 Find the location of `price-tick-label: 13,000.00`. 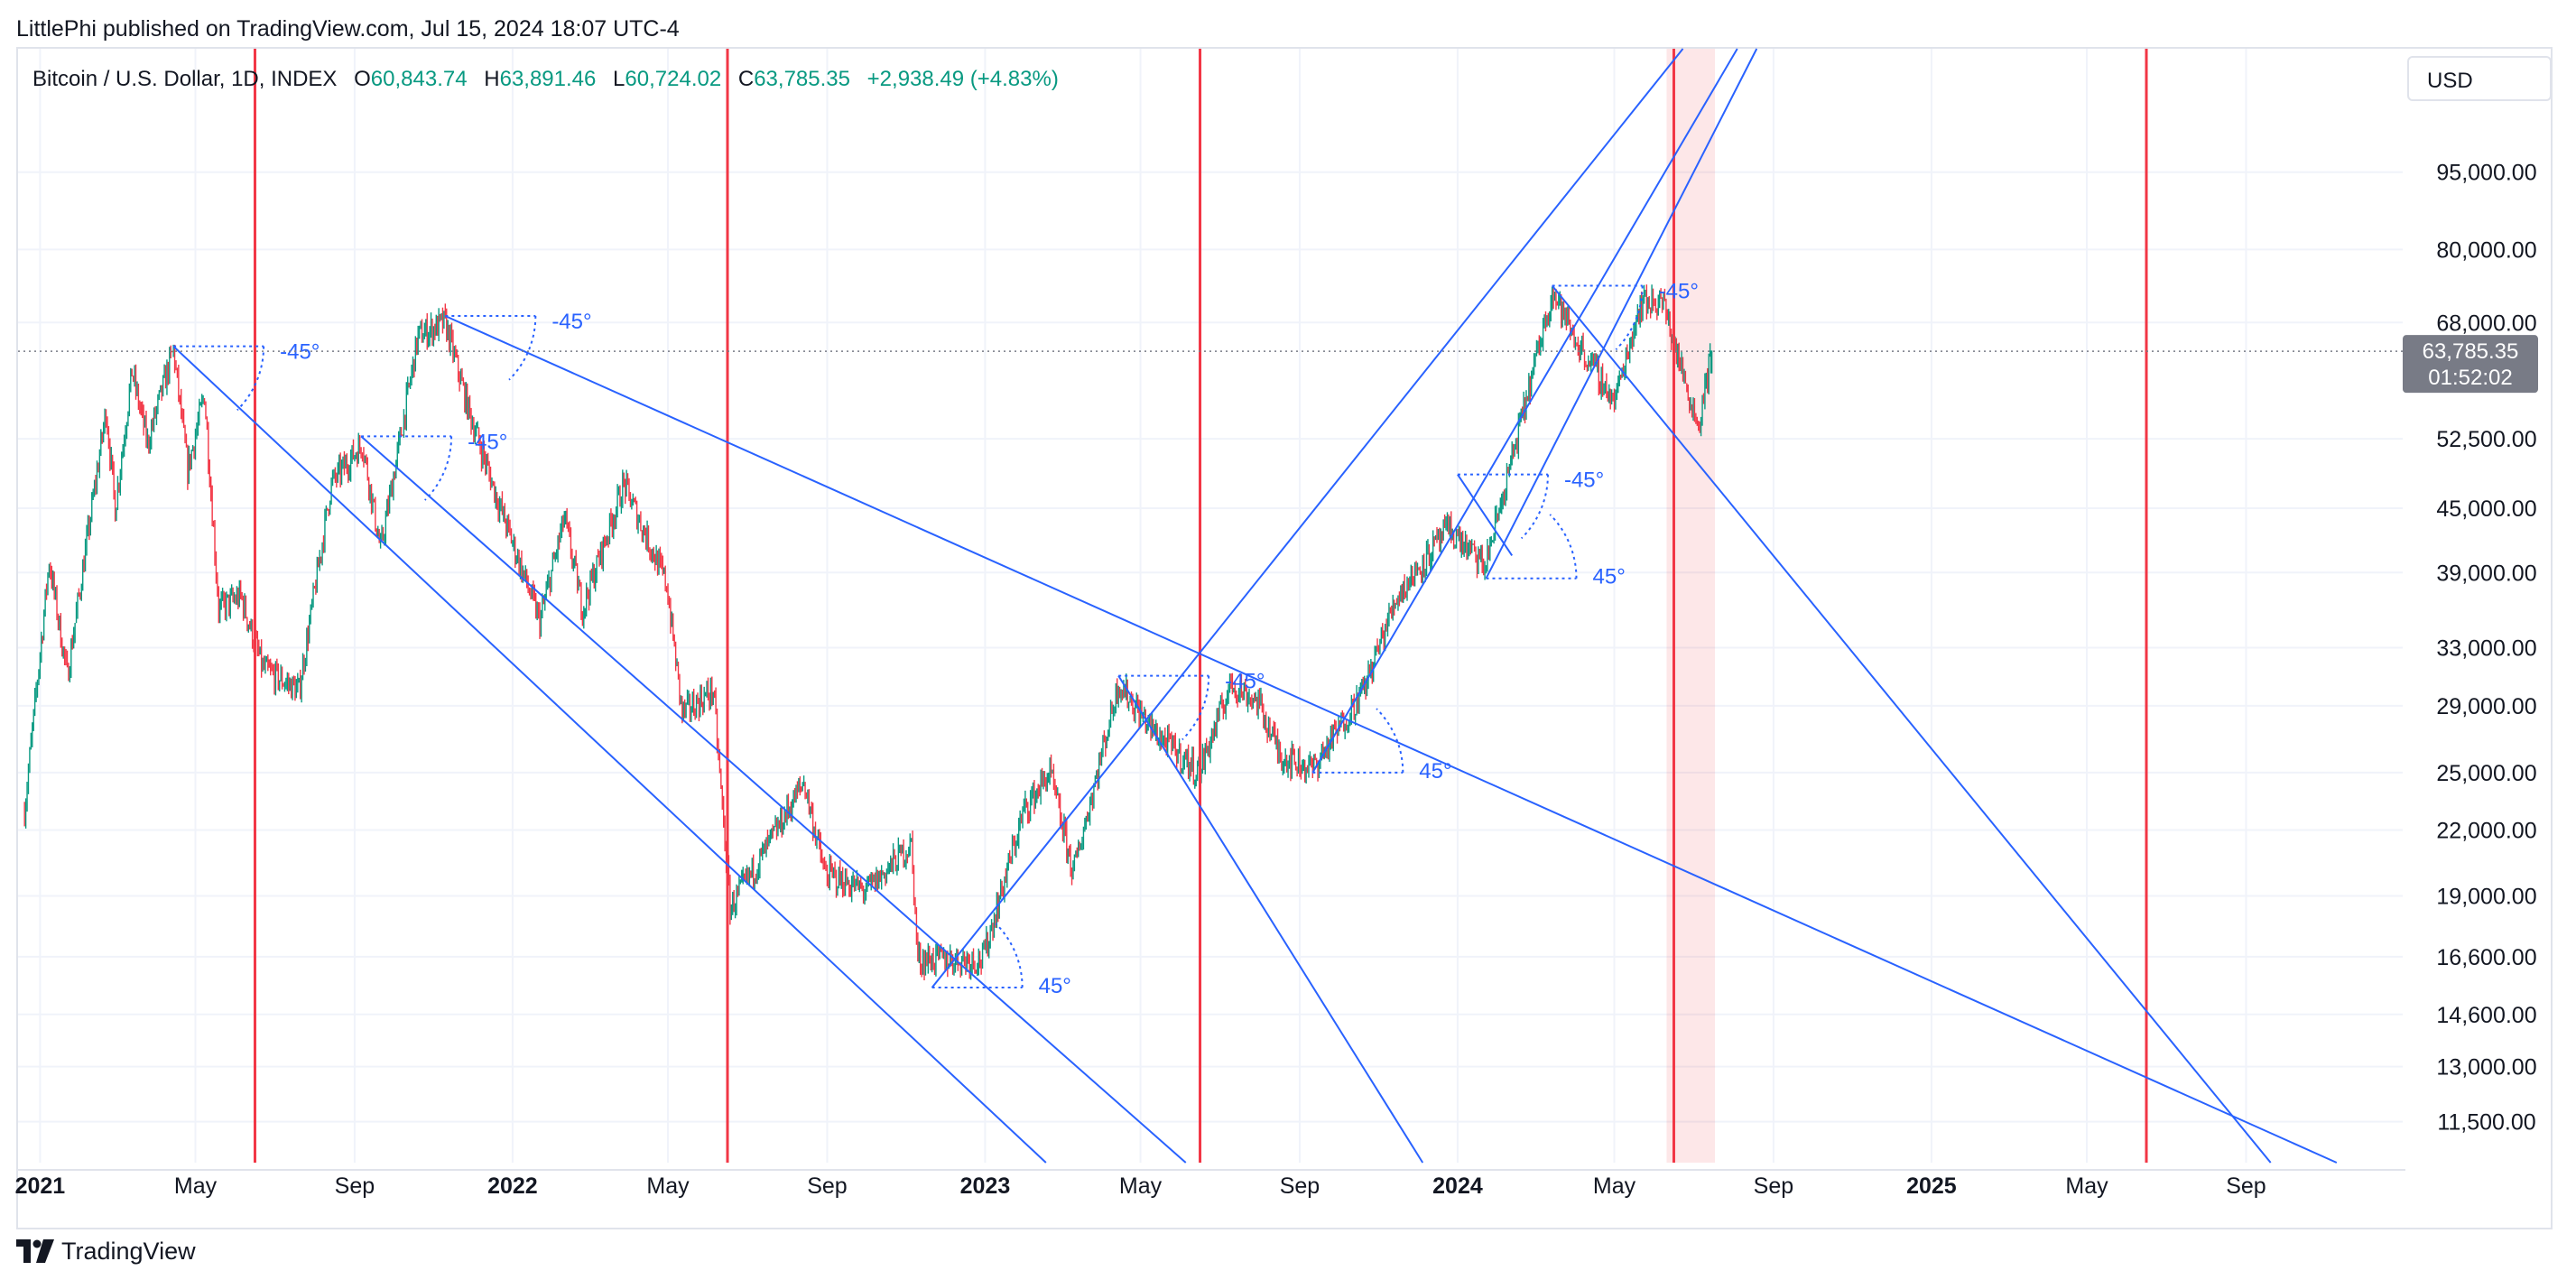

price-tick-label: 13,000.00 is located at coordinates (2486, 1068).